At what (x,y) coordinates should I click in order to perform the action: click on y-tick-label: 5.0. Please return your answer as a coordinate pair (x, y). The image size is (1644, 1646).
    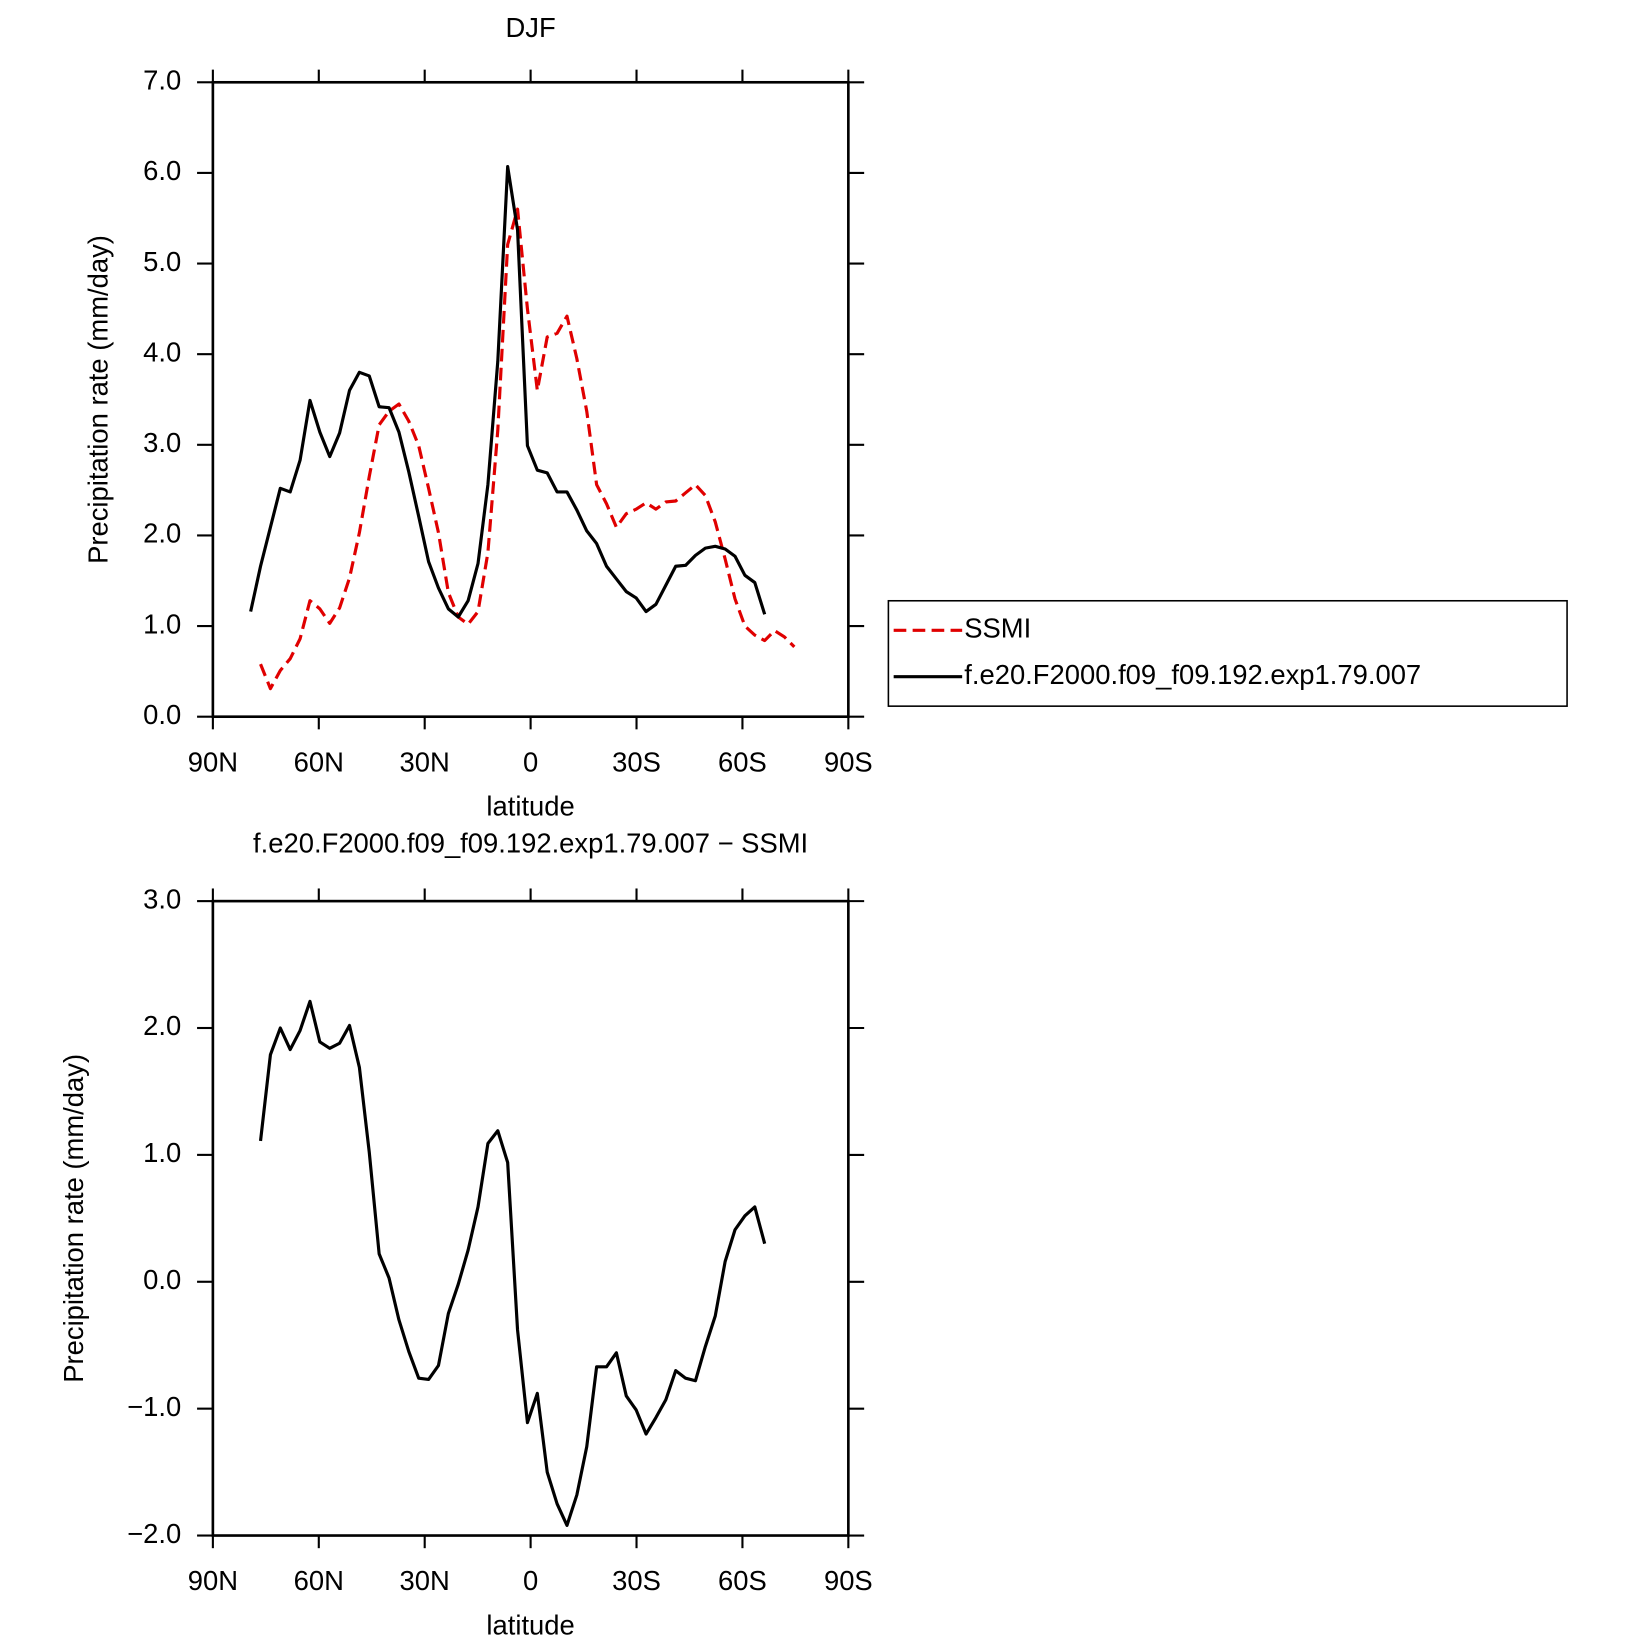
    Looking at the image, I should click on (162, 261).